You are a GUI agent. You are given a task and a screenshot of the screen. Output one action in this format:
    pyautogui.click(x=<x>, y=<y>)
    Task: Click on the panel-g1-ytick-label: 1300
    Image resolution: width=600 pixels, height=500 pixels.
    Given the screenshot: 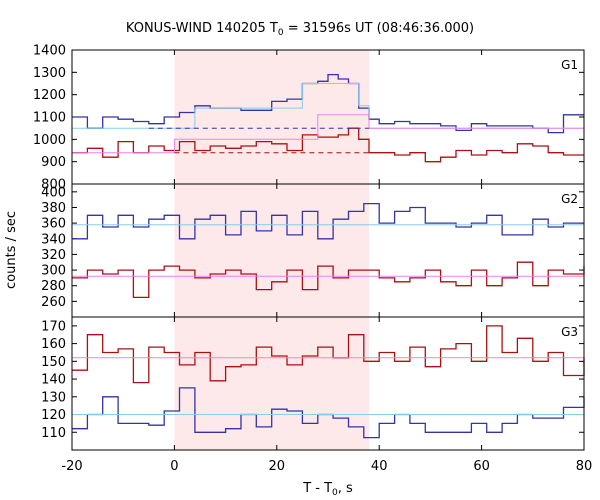 What is the action you would take?
    pyautogui.click(x=49, y=73)
    